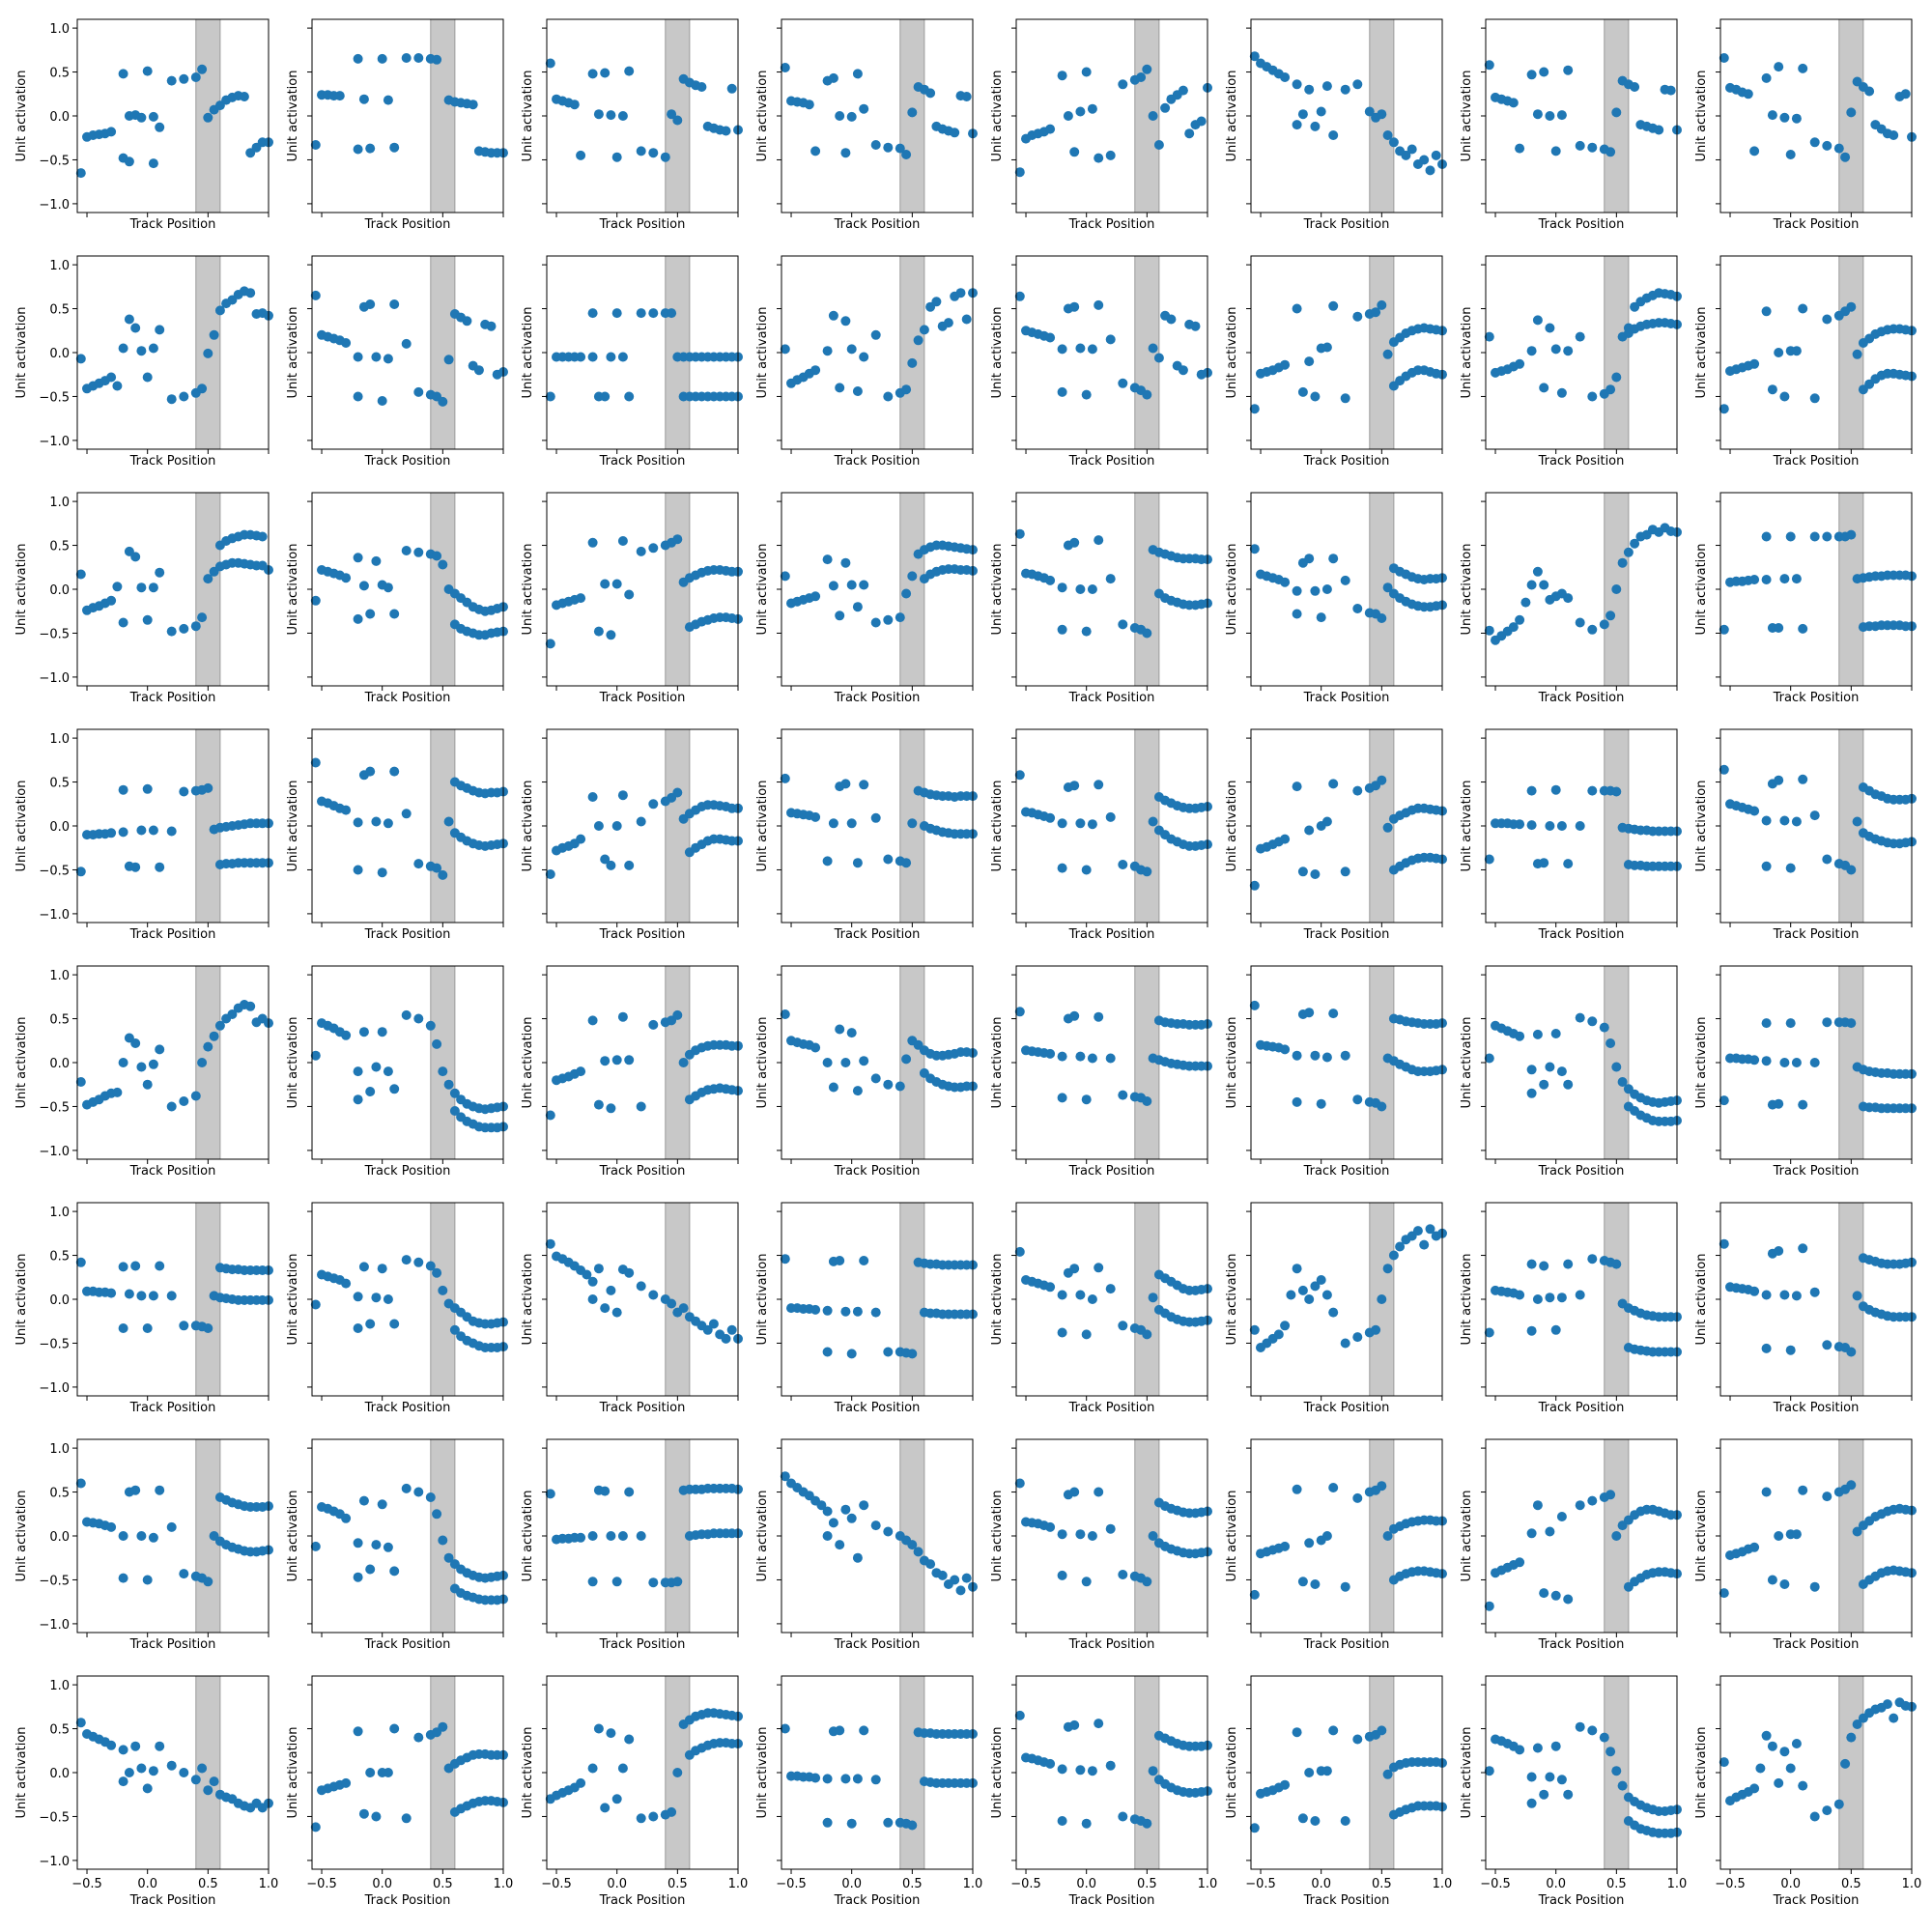 The image size is (1932, 1932). What do you see at coordinates (1336, 1308) in the screenshot?
I see `panel-r6c6: Track Position Unit activation` at bounding box center [1336, 1308].